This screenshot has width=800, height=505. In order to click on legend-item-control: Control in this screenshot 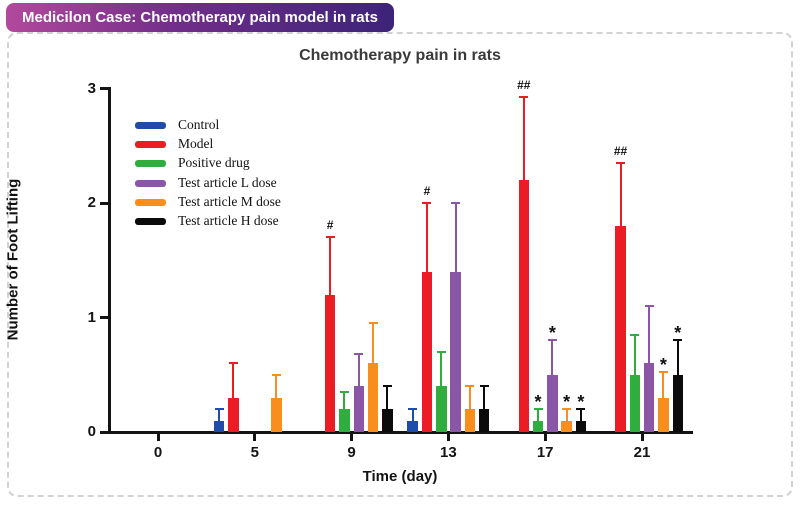, I will do `click(220, 125)`.